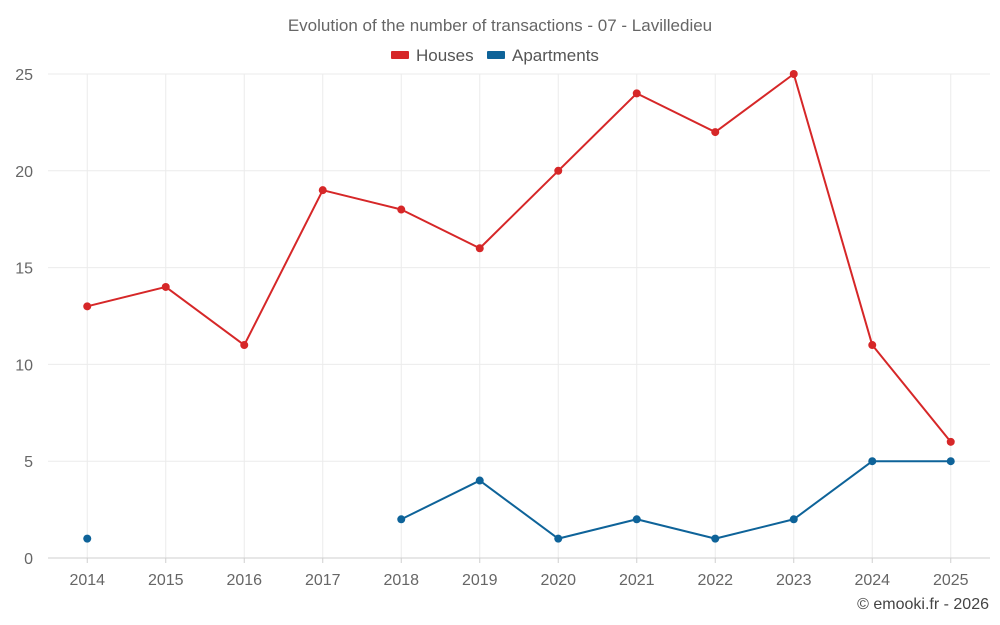 Image resolution: width=1000 pixels, height=625 pixels. I want to click on y-axis: 0 5 10 15 20 25, so click(24, 317).